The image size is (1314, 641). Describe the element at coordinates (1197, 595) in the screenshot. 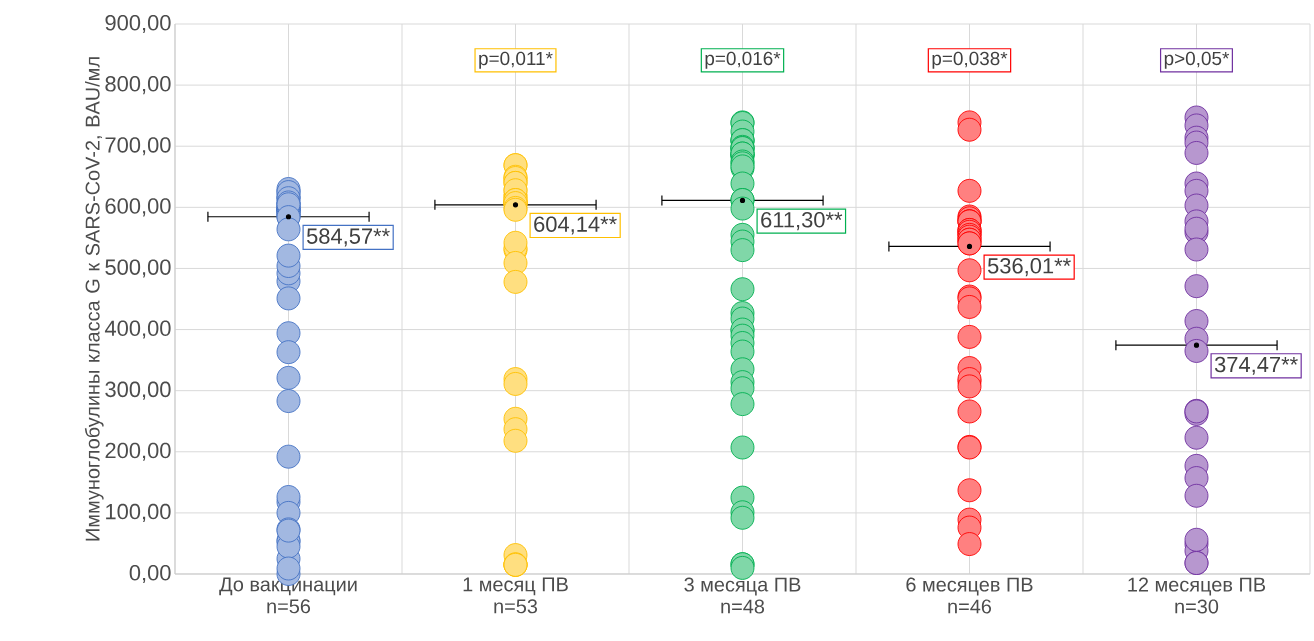

I see `x-tick-label: 12 месяцев ПВ n=30` at that location.